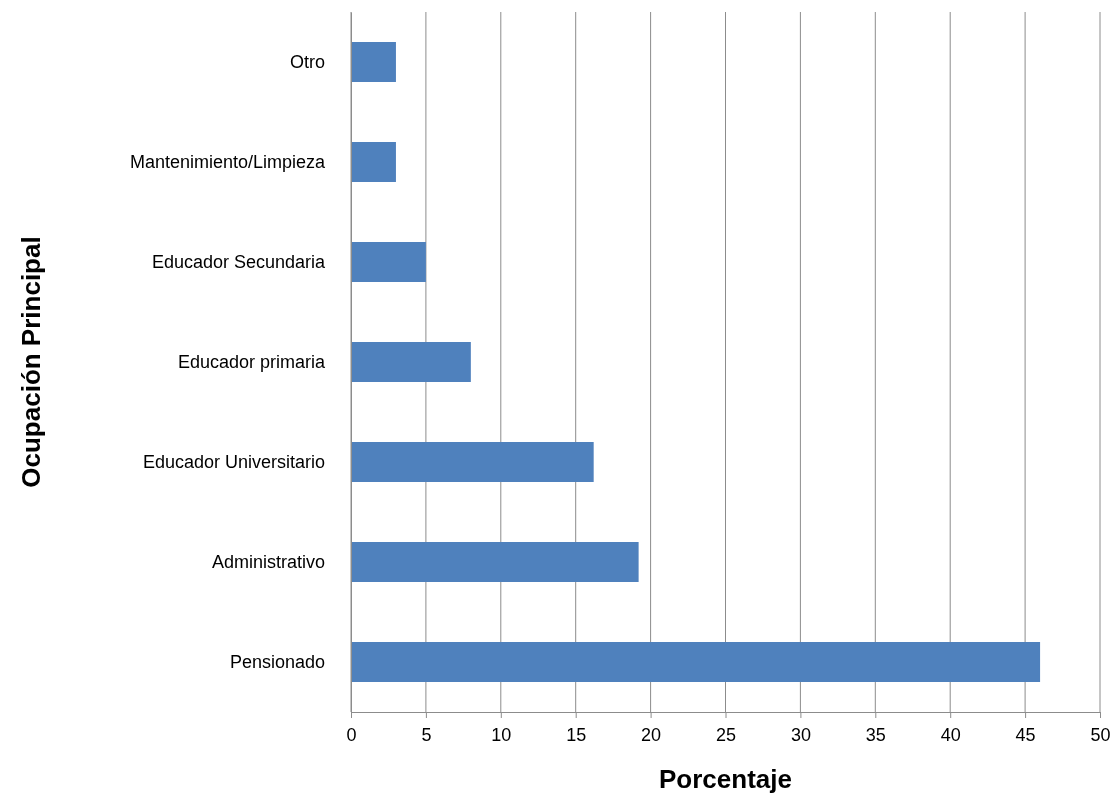  Describe the element at coordinates (238, 261) in the screenshot. I see `y-tick-label: Educador Secundaria` at that location.